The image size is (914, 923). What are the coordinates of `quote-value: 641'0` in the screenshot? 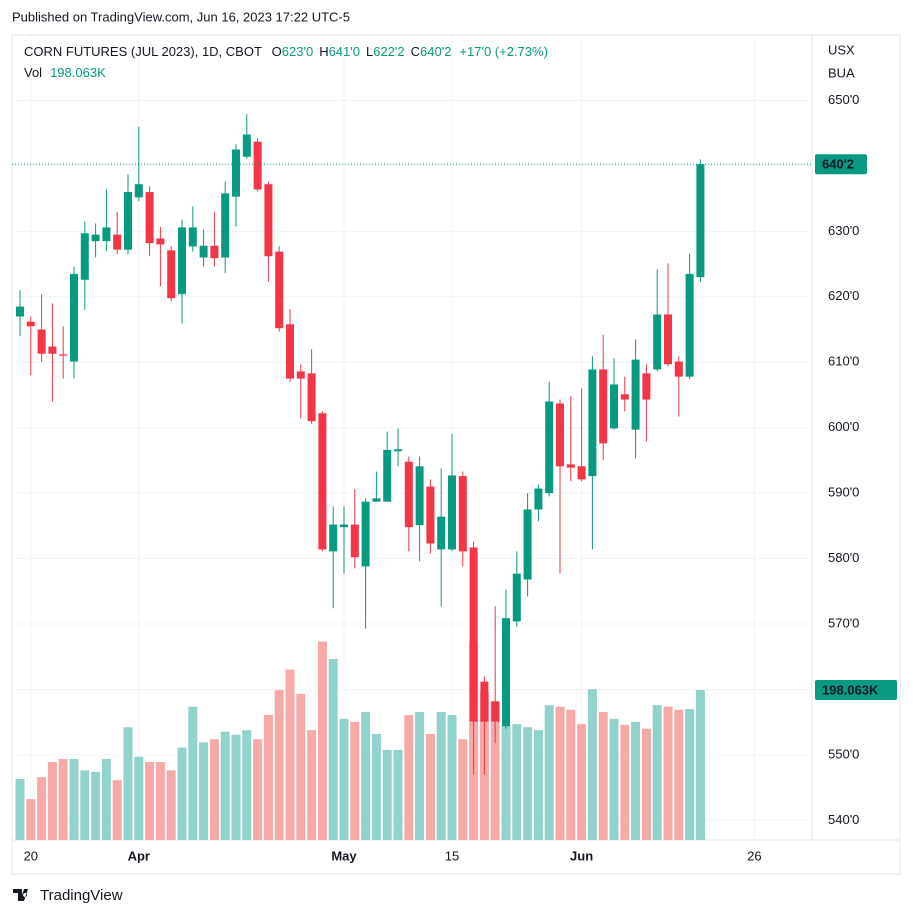 It's located at (344, 51).